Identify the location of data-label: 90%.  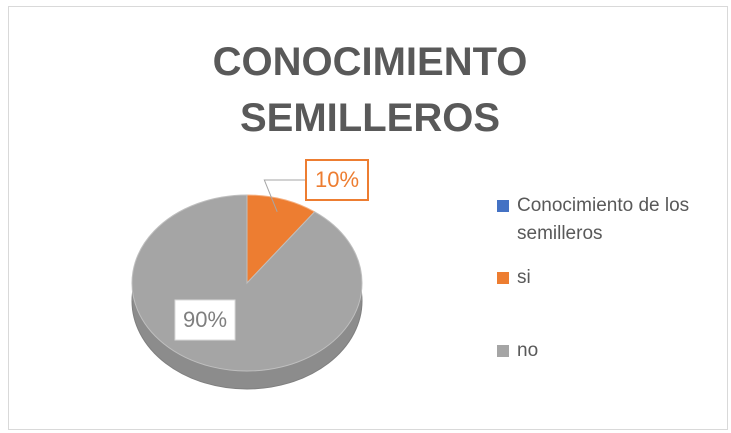
(205, 319).